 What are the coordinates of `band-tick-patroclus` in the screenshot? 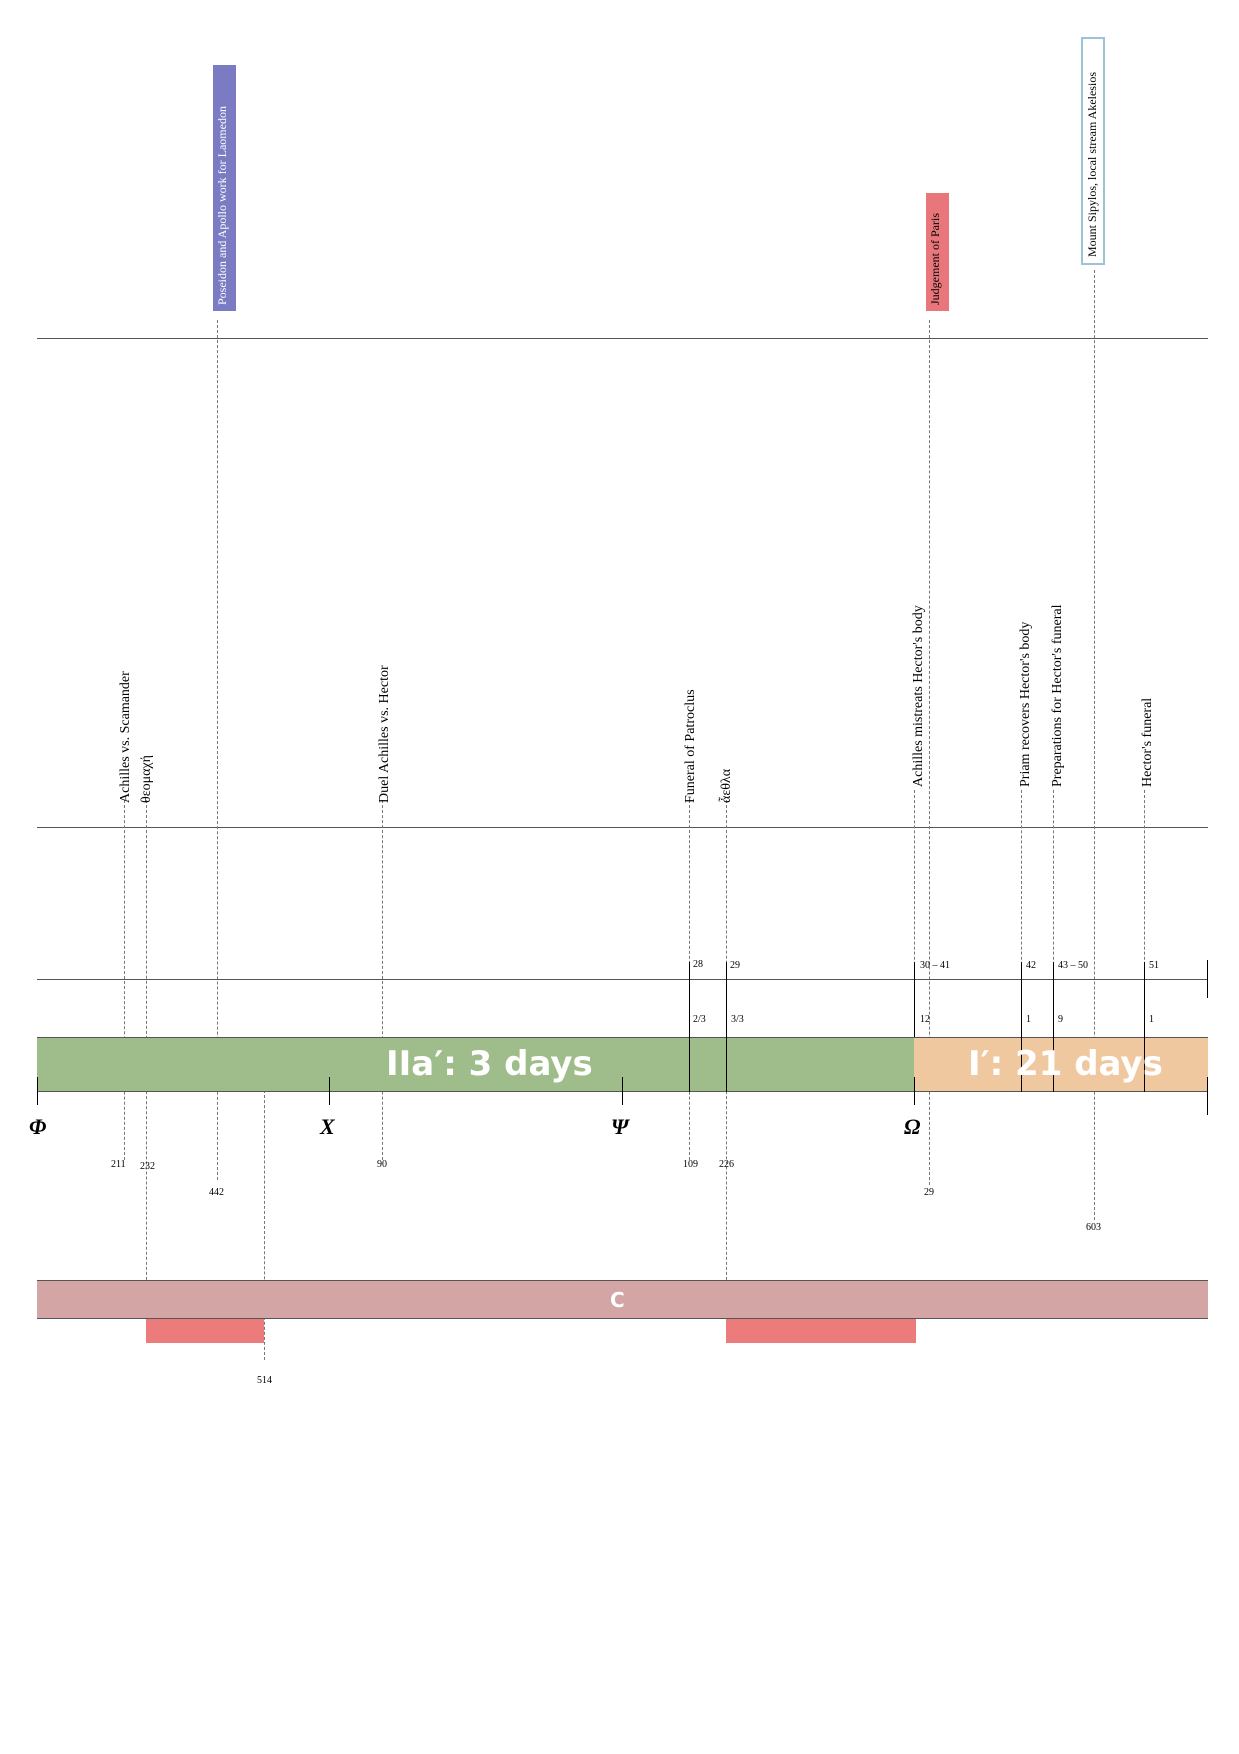 It's located at (689, 1064).